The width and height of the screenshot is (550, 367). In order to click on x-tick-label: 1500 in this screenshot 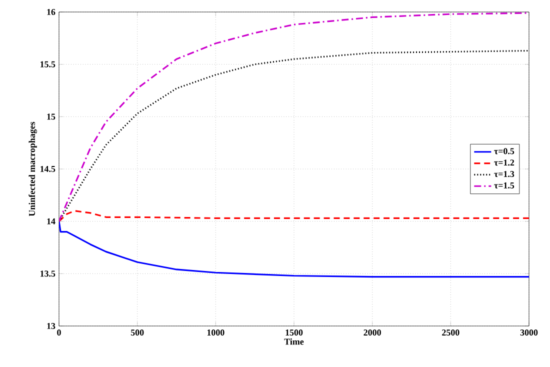, I will do `click(294, 333)`.